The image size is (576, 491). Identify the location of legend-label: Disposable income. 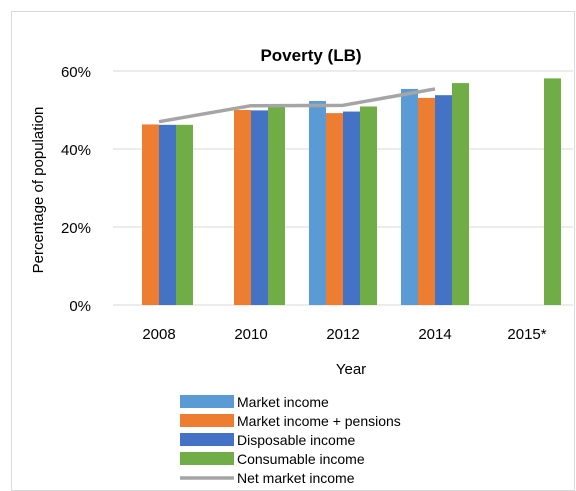
(296, 440).